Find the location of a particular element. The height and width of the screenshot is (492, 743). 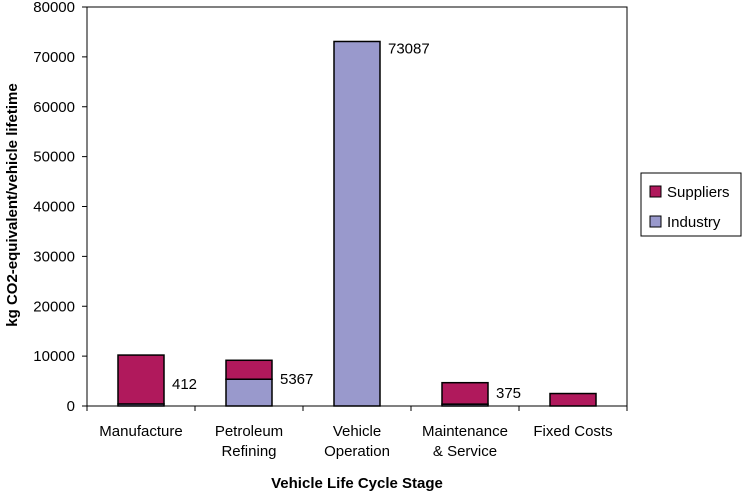

legend: Suppliers Industry is located at coordinates (691, 204).